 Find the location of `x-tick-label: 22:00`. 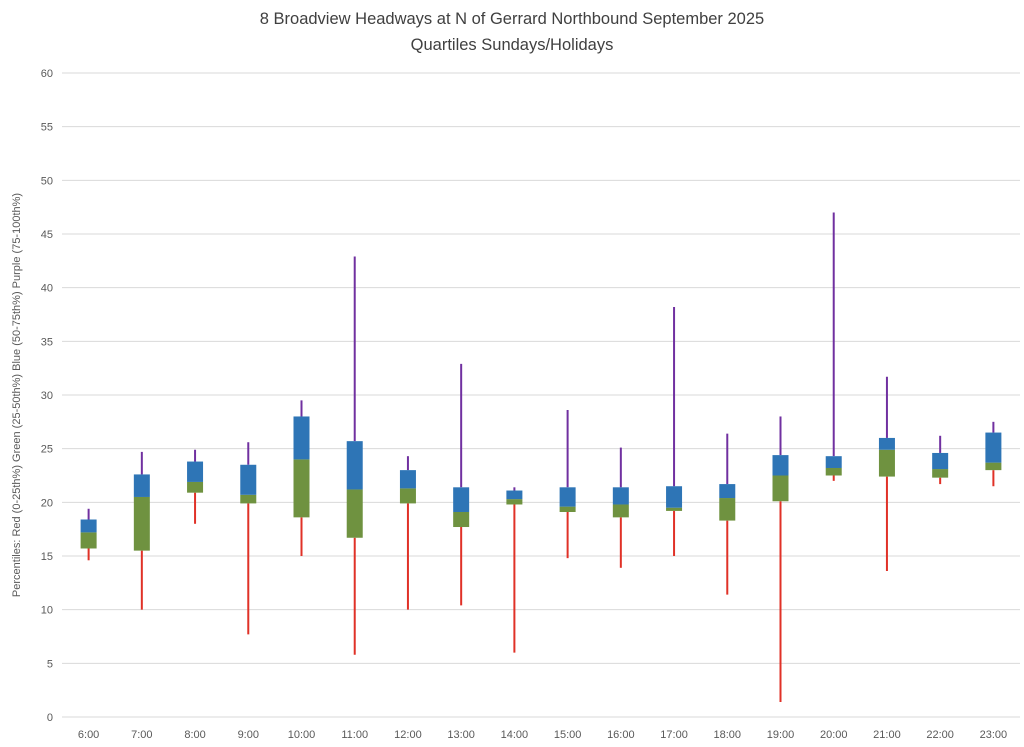

x-tick-label: 22:00 is located at coordinates (940, 735).